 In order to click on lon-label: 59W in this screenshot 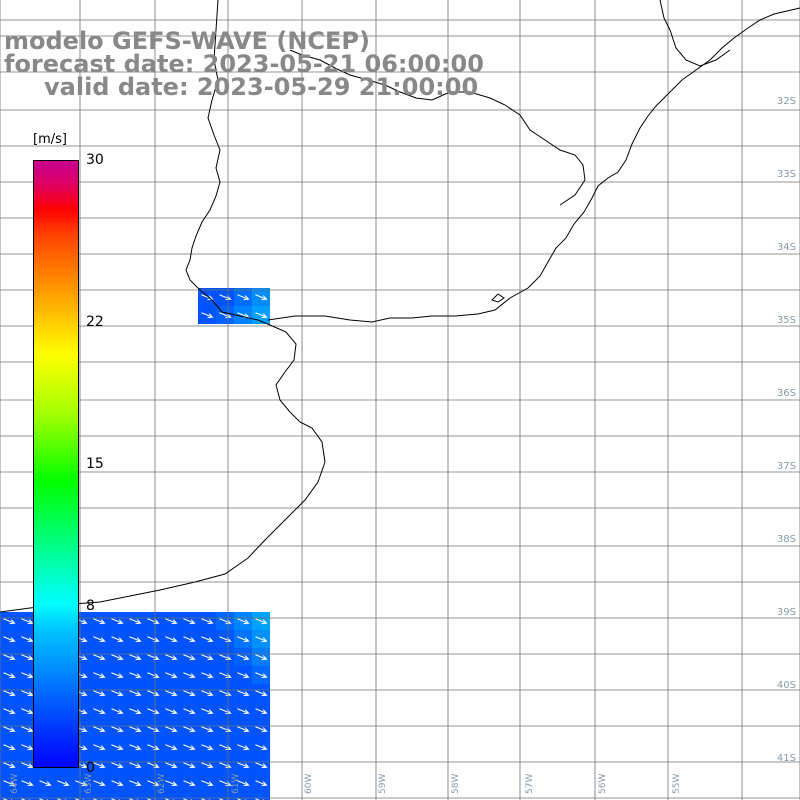, I will do `click(382, 783)`.